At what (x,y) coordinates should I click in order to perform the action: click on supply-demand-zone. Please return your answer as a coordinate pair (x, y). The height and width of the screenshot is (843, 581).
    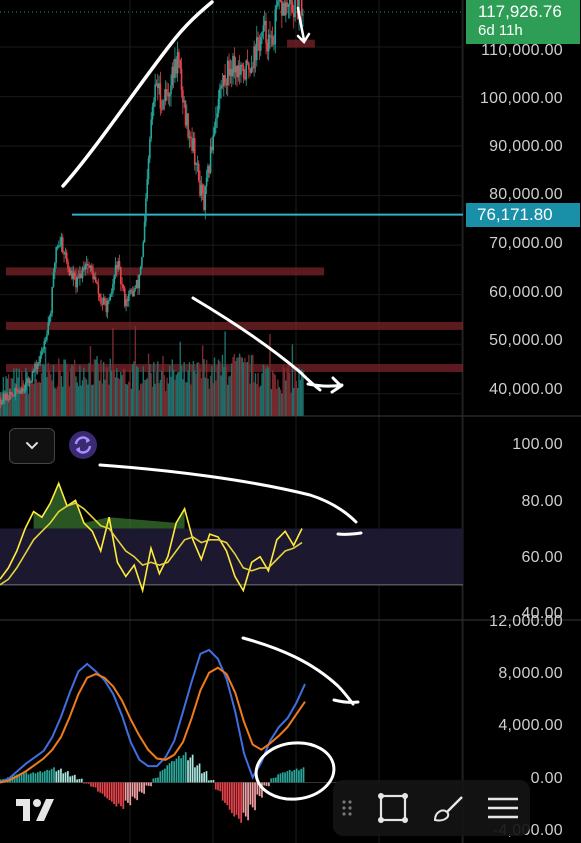
    Looking at the image, I should click on (165, 271).